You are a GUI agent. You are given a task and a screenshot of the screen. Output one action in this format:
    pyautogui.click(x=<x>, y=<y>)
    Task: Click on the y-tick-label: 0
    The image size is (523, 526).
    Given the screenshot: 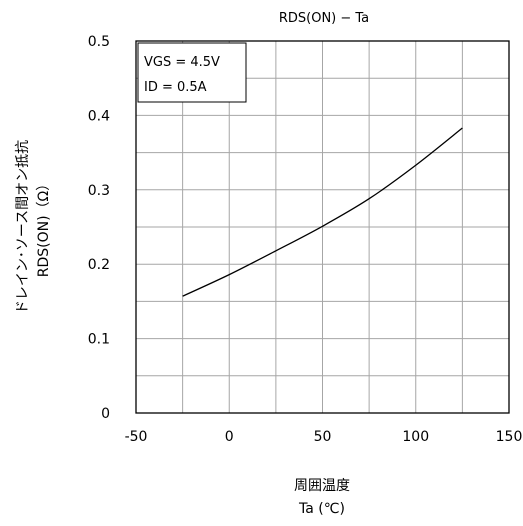 What is the action you would take?
    pyautogui.click(x=105, y=414)
    